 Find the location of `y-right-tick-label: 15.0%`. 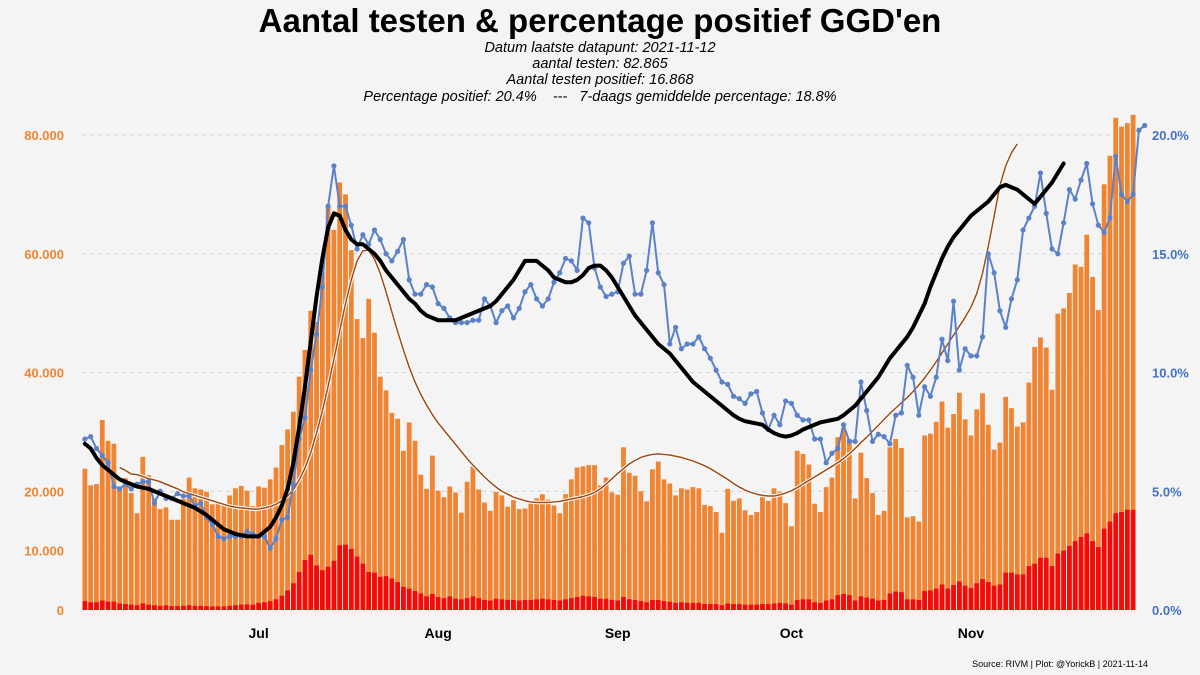

y-right-tick-label: 15.0% is located at coordinates (1170, 254).